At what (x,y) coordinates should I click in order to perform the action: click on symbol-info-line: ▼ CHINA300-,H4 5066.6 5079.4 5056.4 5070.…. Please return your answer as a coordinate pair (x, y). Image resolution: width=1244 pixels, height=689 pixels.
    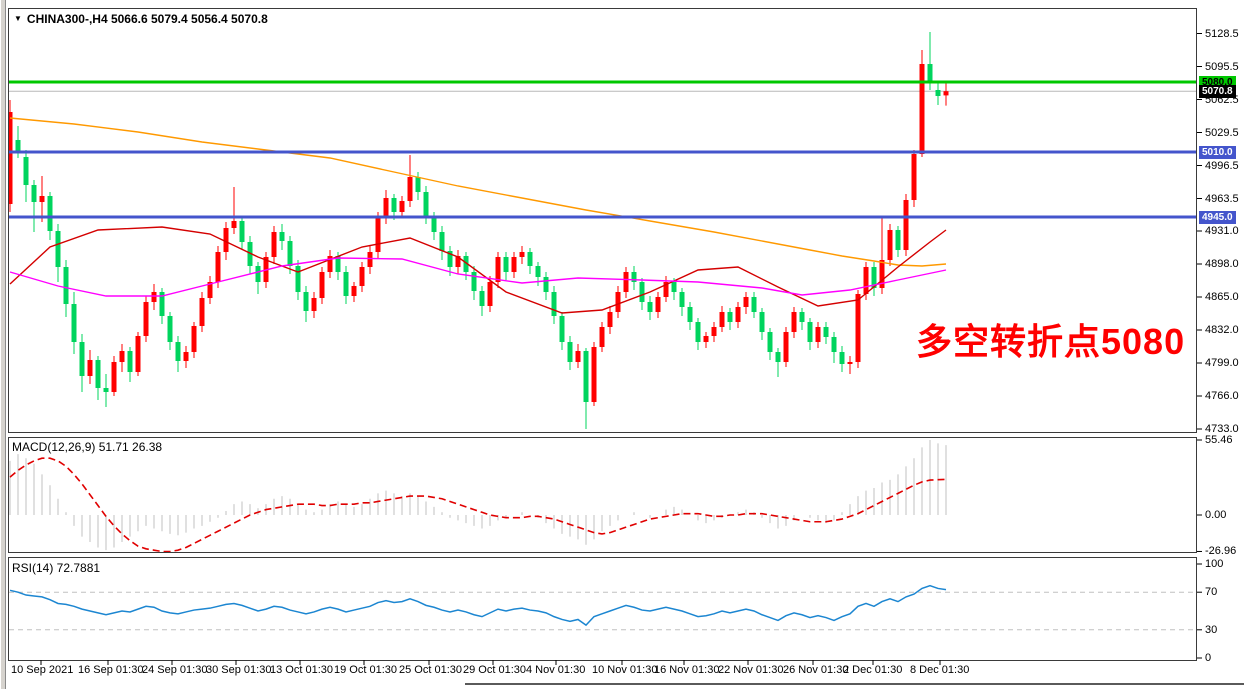
    Looking at the image, I should click on (141, 19).